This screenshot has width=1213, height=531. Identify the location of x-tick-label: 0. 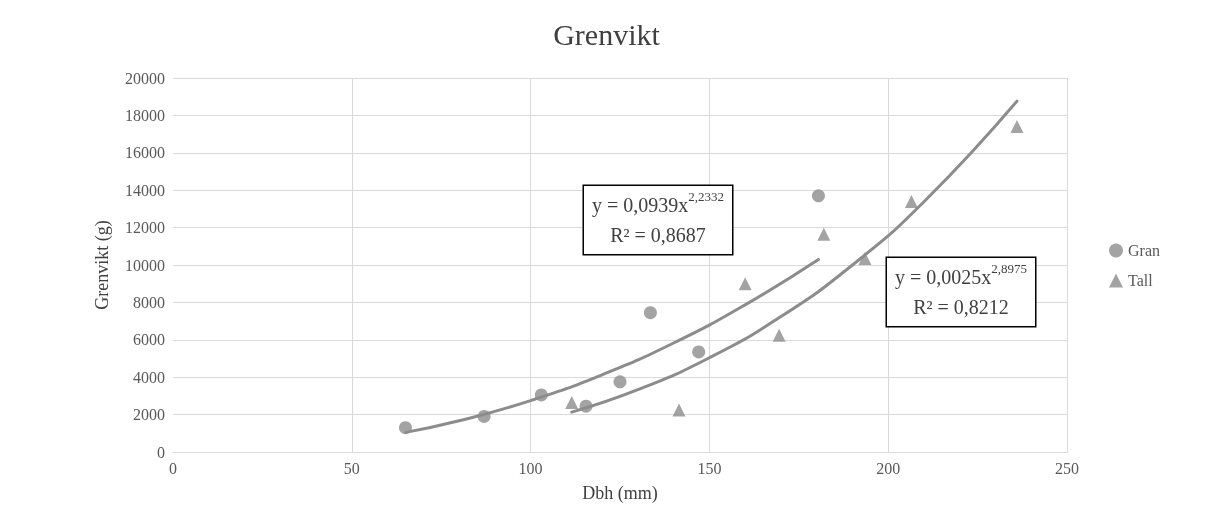
(173, 468).